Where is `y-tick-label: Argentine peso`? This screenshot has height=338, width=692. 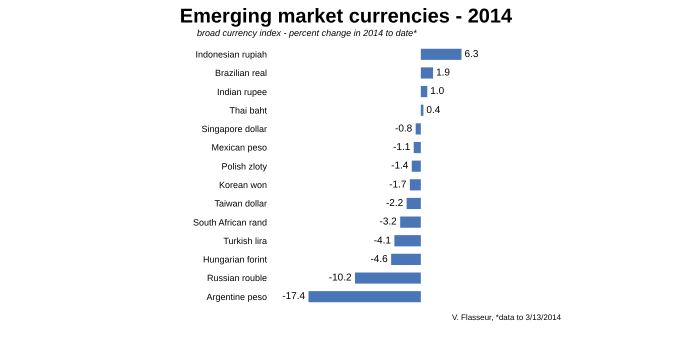 y-tick-label: Argentine peso is located at coordinates (236, 297).